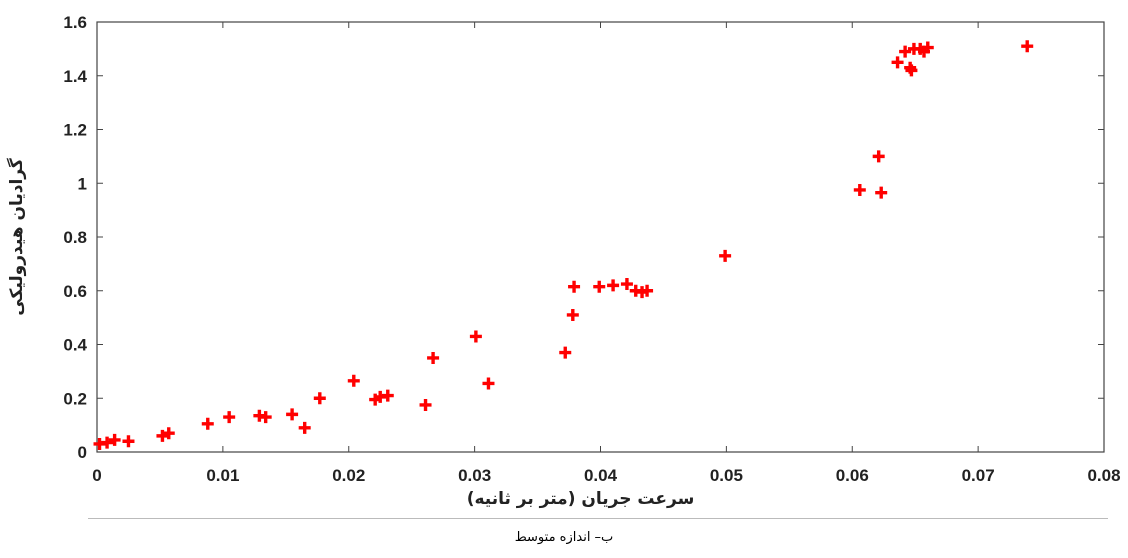  I want to click on y-tick-label: 0.8, so click(75, 237).